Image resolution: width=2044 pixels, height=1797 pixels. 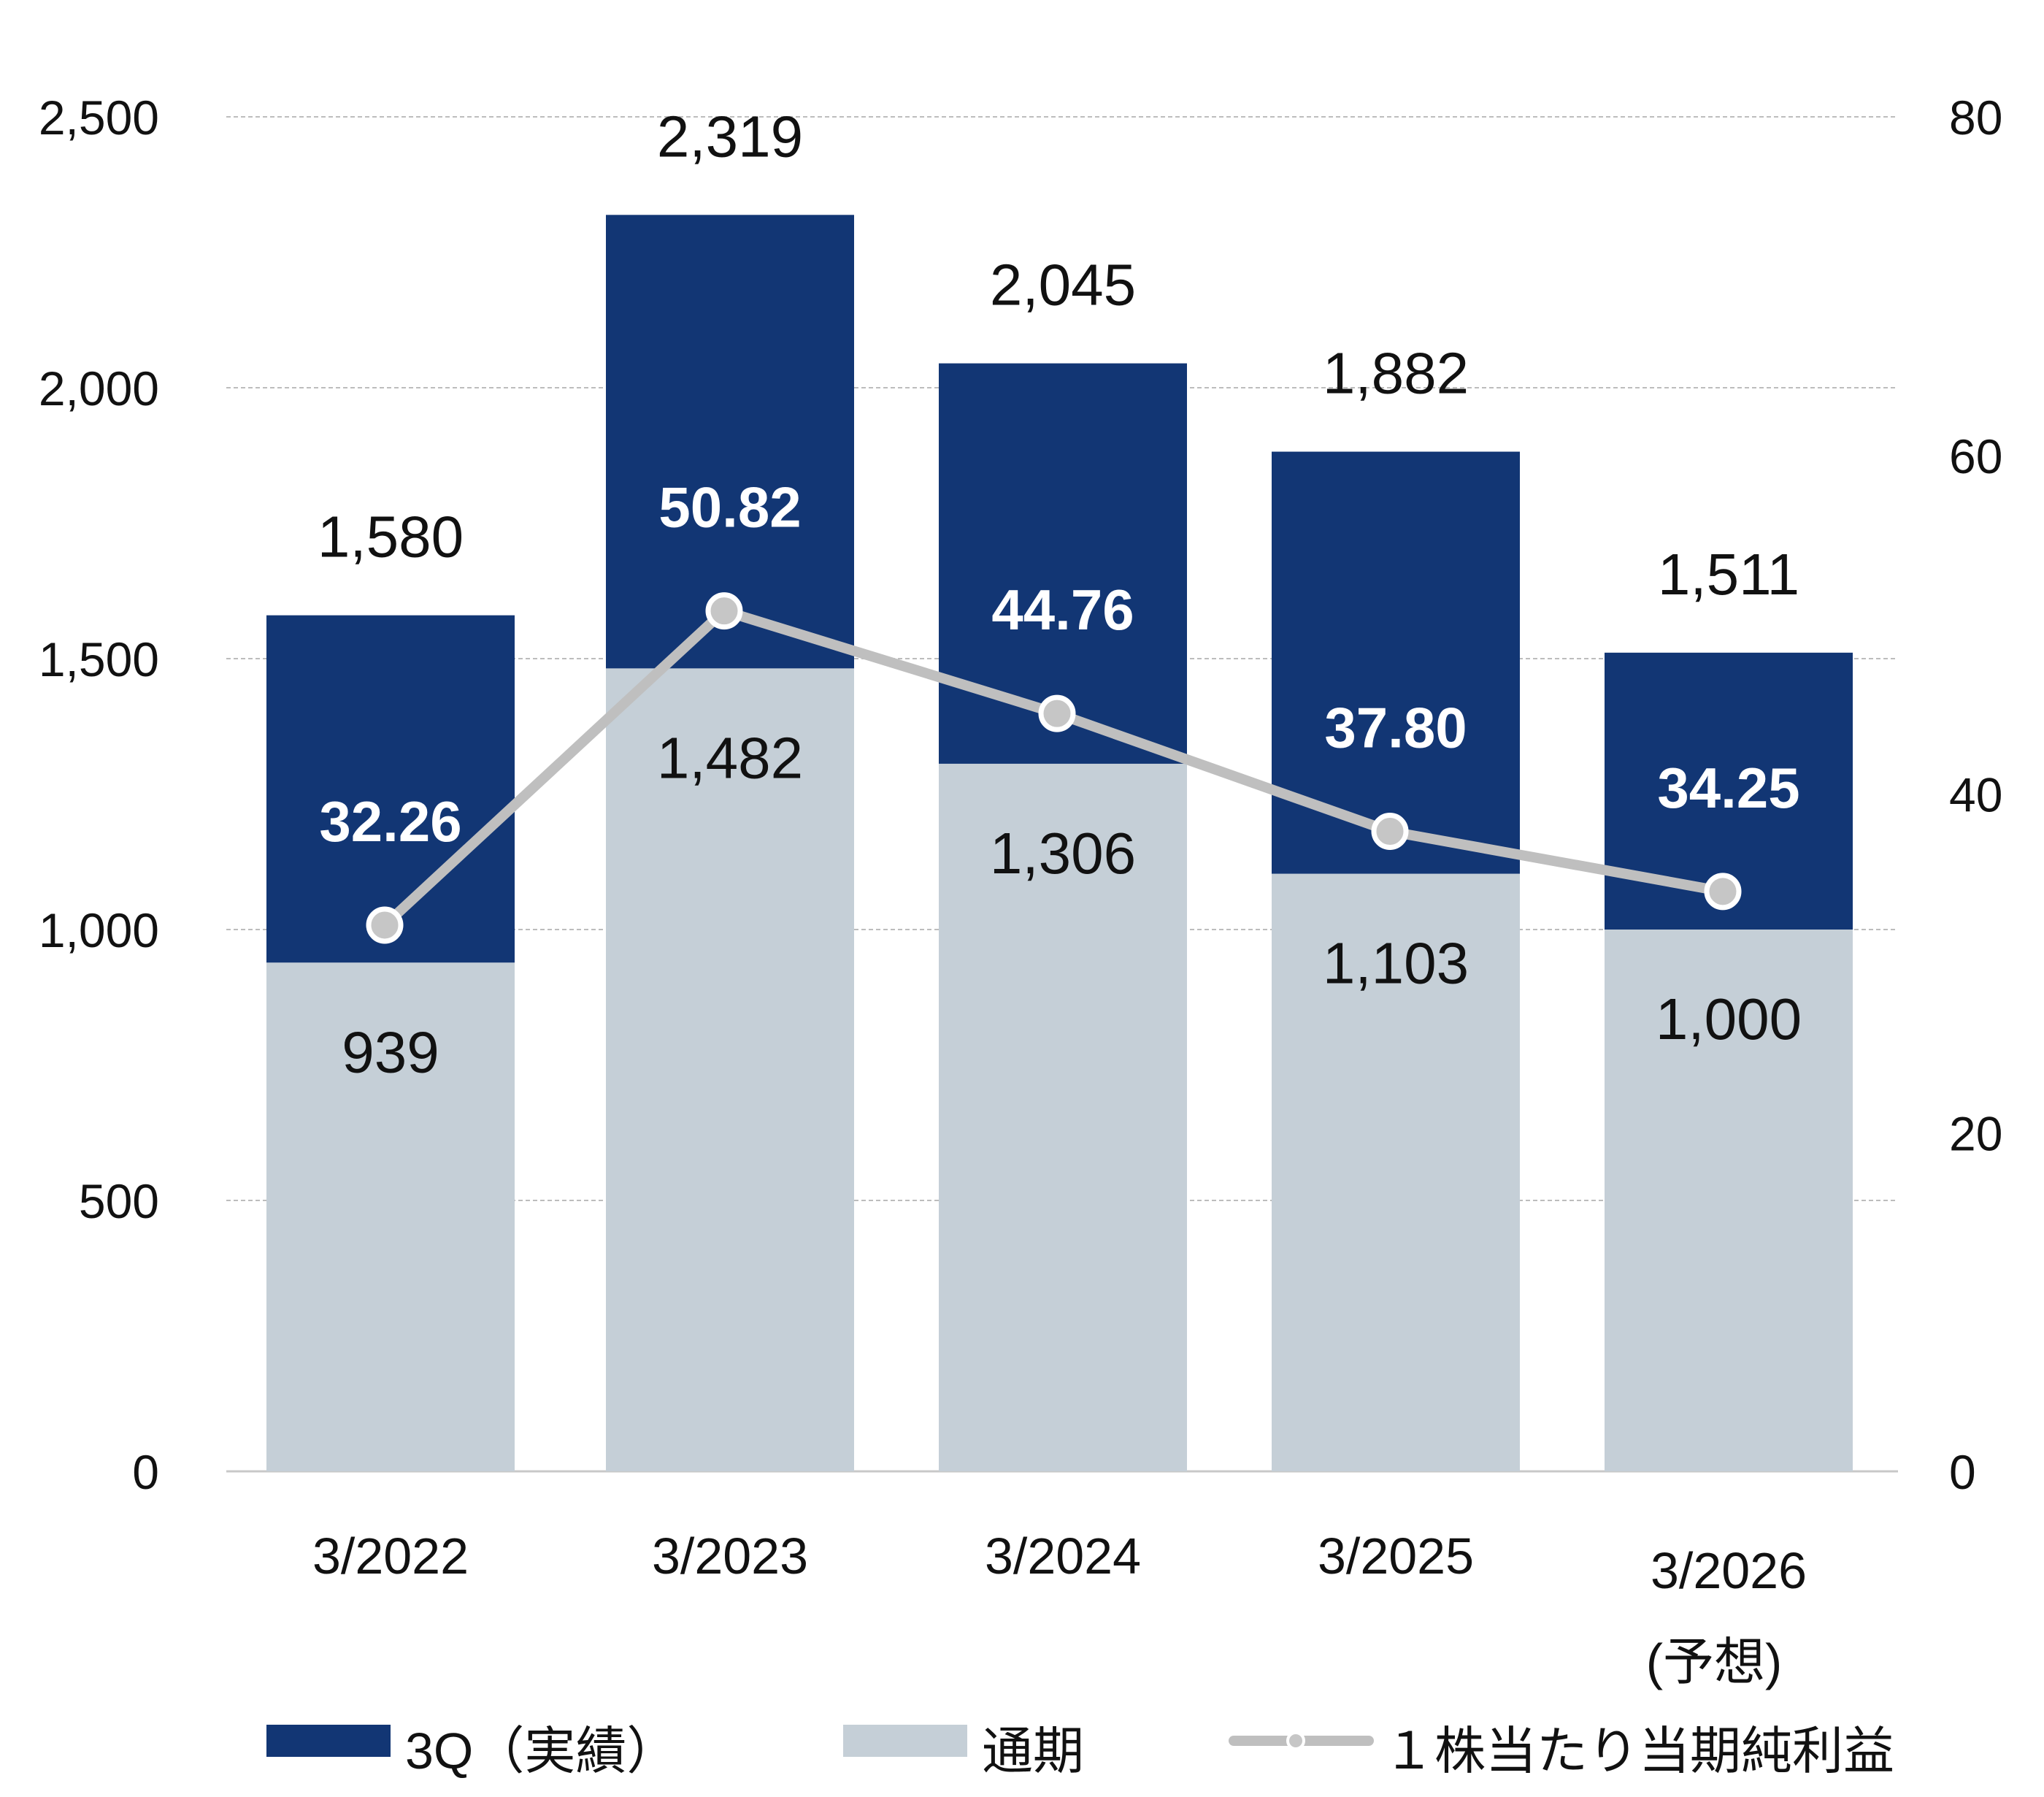 What do you see at coordinates (99, 795) in the screenshot?
I see `left-axis: 0 500 1,000 1,500 2,000 2,500` at bounding box center [99, 795].